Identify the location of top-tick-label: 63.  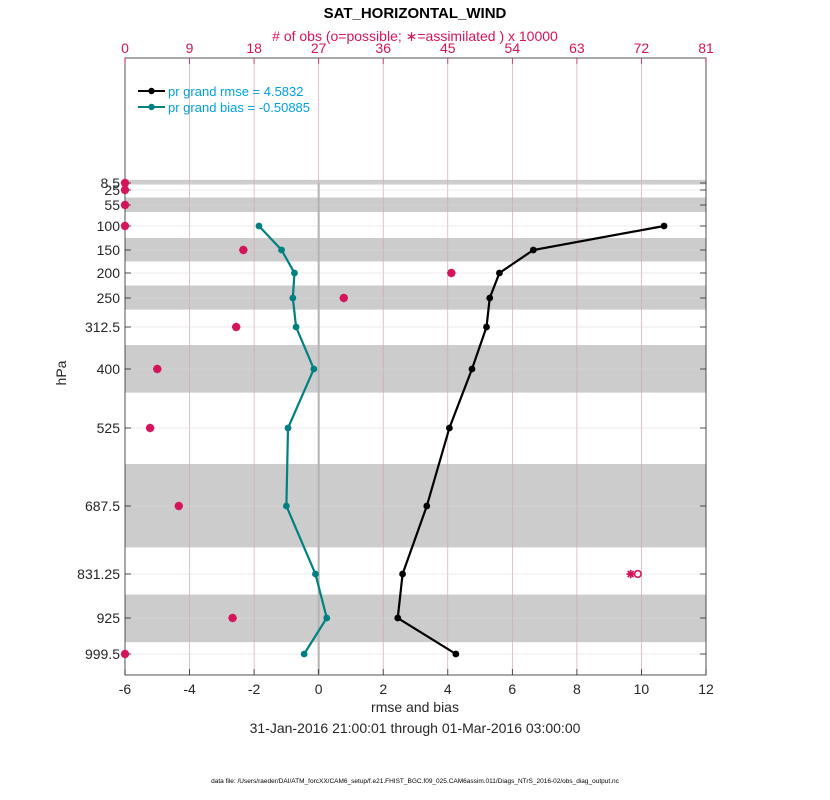
(577, 48).